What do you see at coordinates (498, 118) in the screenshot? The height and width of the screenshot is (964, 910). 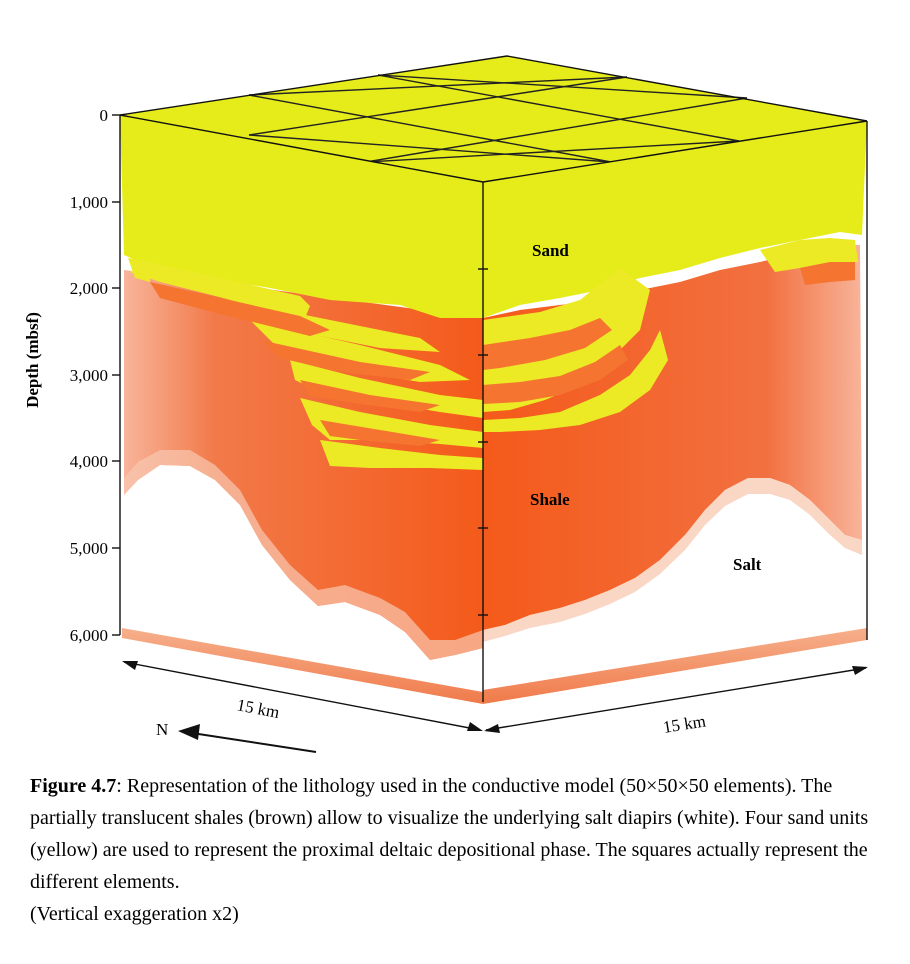 I see `top-face-grid` at bounding box center [498, 118].